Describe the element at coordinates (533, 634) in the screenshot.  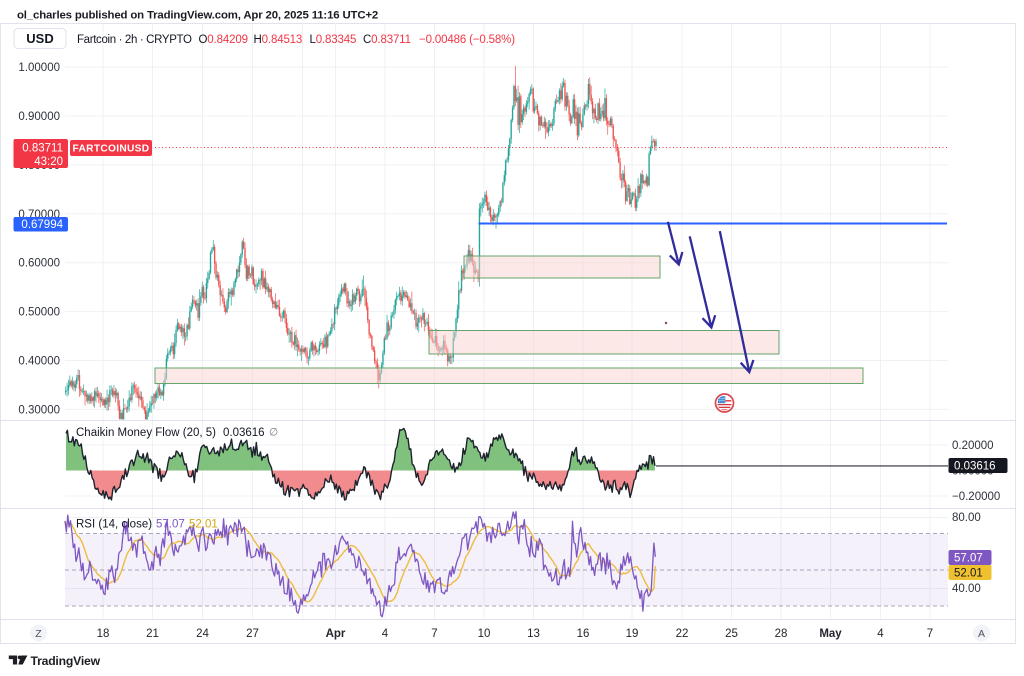
I see `svg-text: 13` at that location.